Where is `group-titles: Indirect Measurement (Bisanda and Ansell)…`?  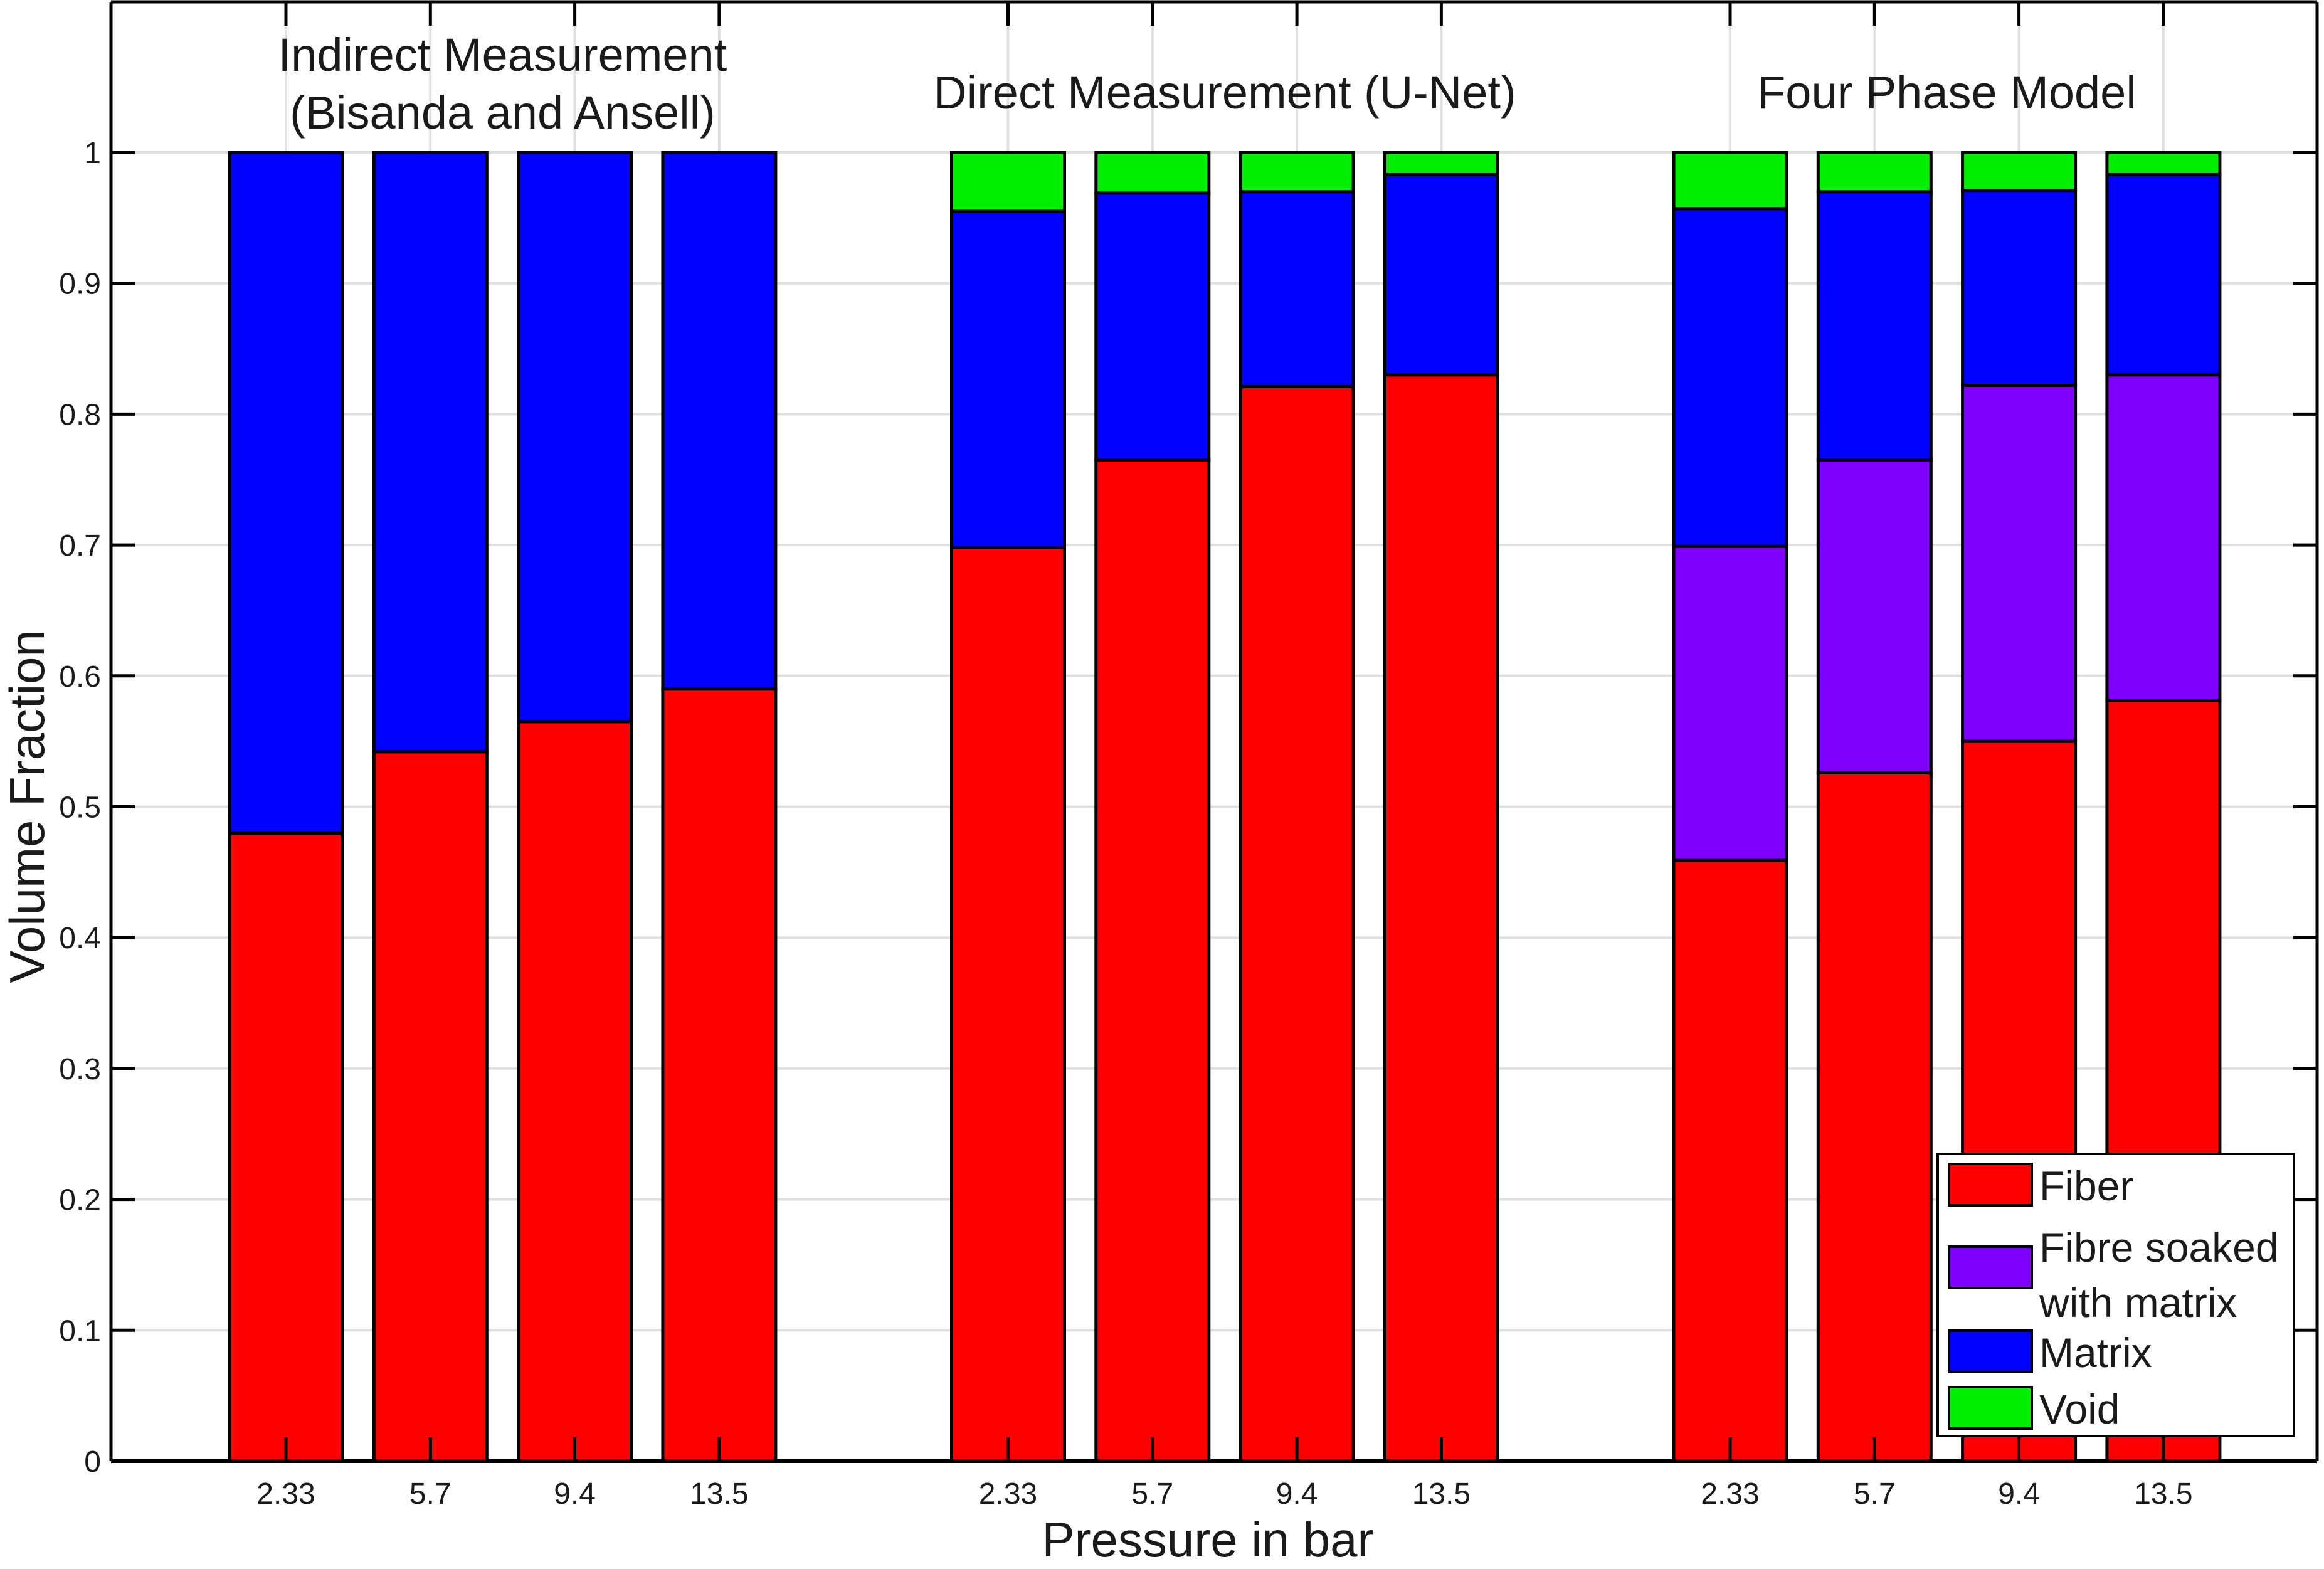 group-titles: Indirect Measurement (Bisanda and Ansell)… is located at coordinates (1207, 84).